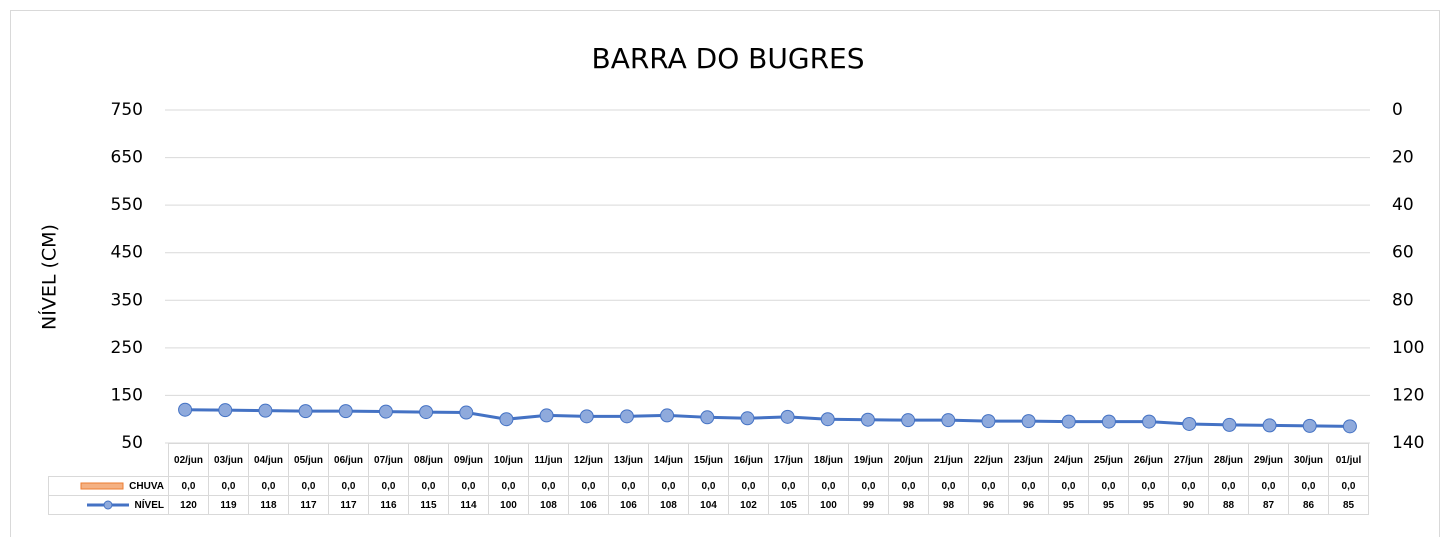 This screenshot has height=537, width=1451. What do you see at coordinates (908, 460) in the screenshot?
I see `x-tick-label: 20/jun` at bounding box center [908, 460].